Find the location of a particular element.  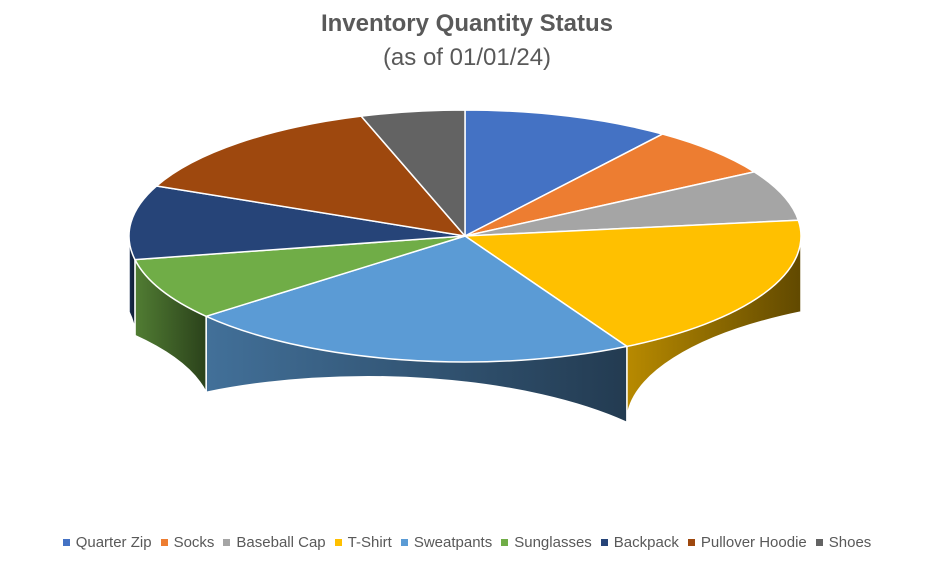

pie-slice-socks is located at coordinates (609, 185).